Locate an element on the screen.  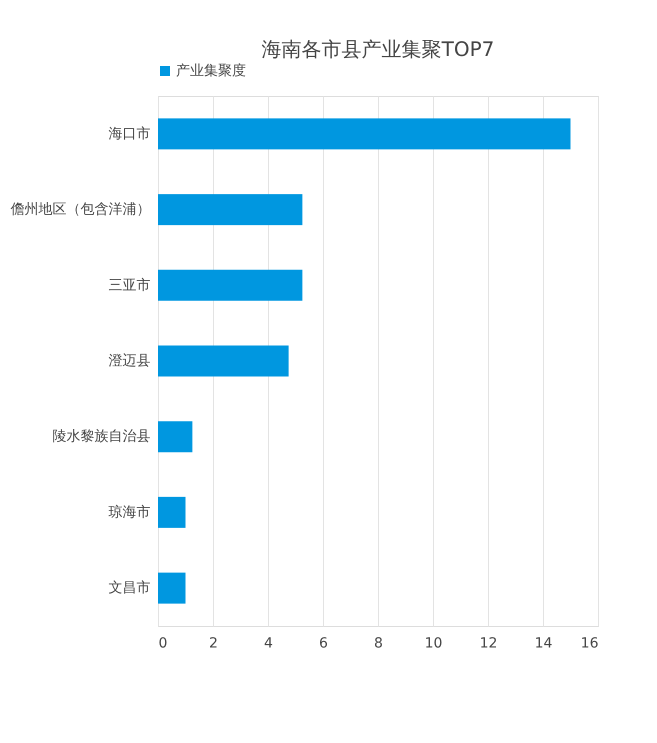
x-tick-label: 4 is located at coordinates (269, 644).